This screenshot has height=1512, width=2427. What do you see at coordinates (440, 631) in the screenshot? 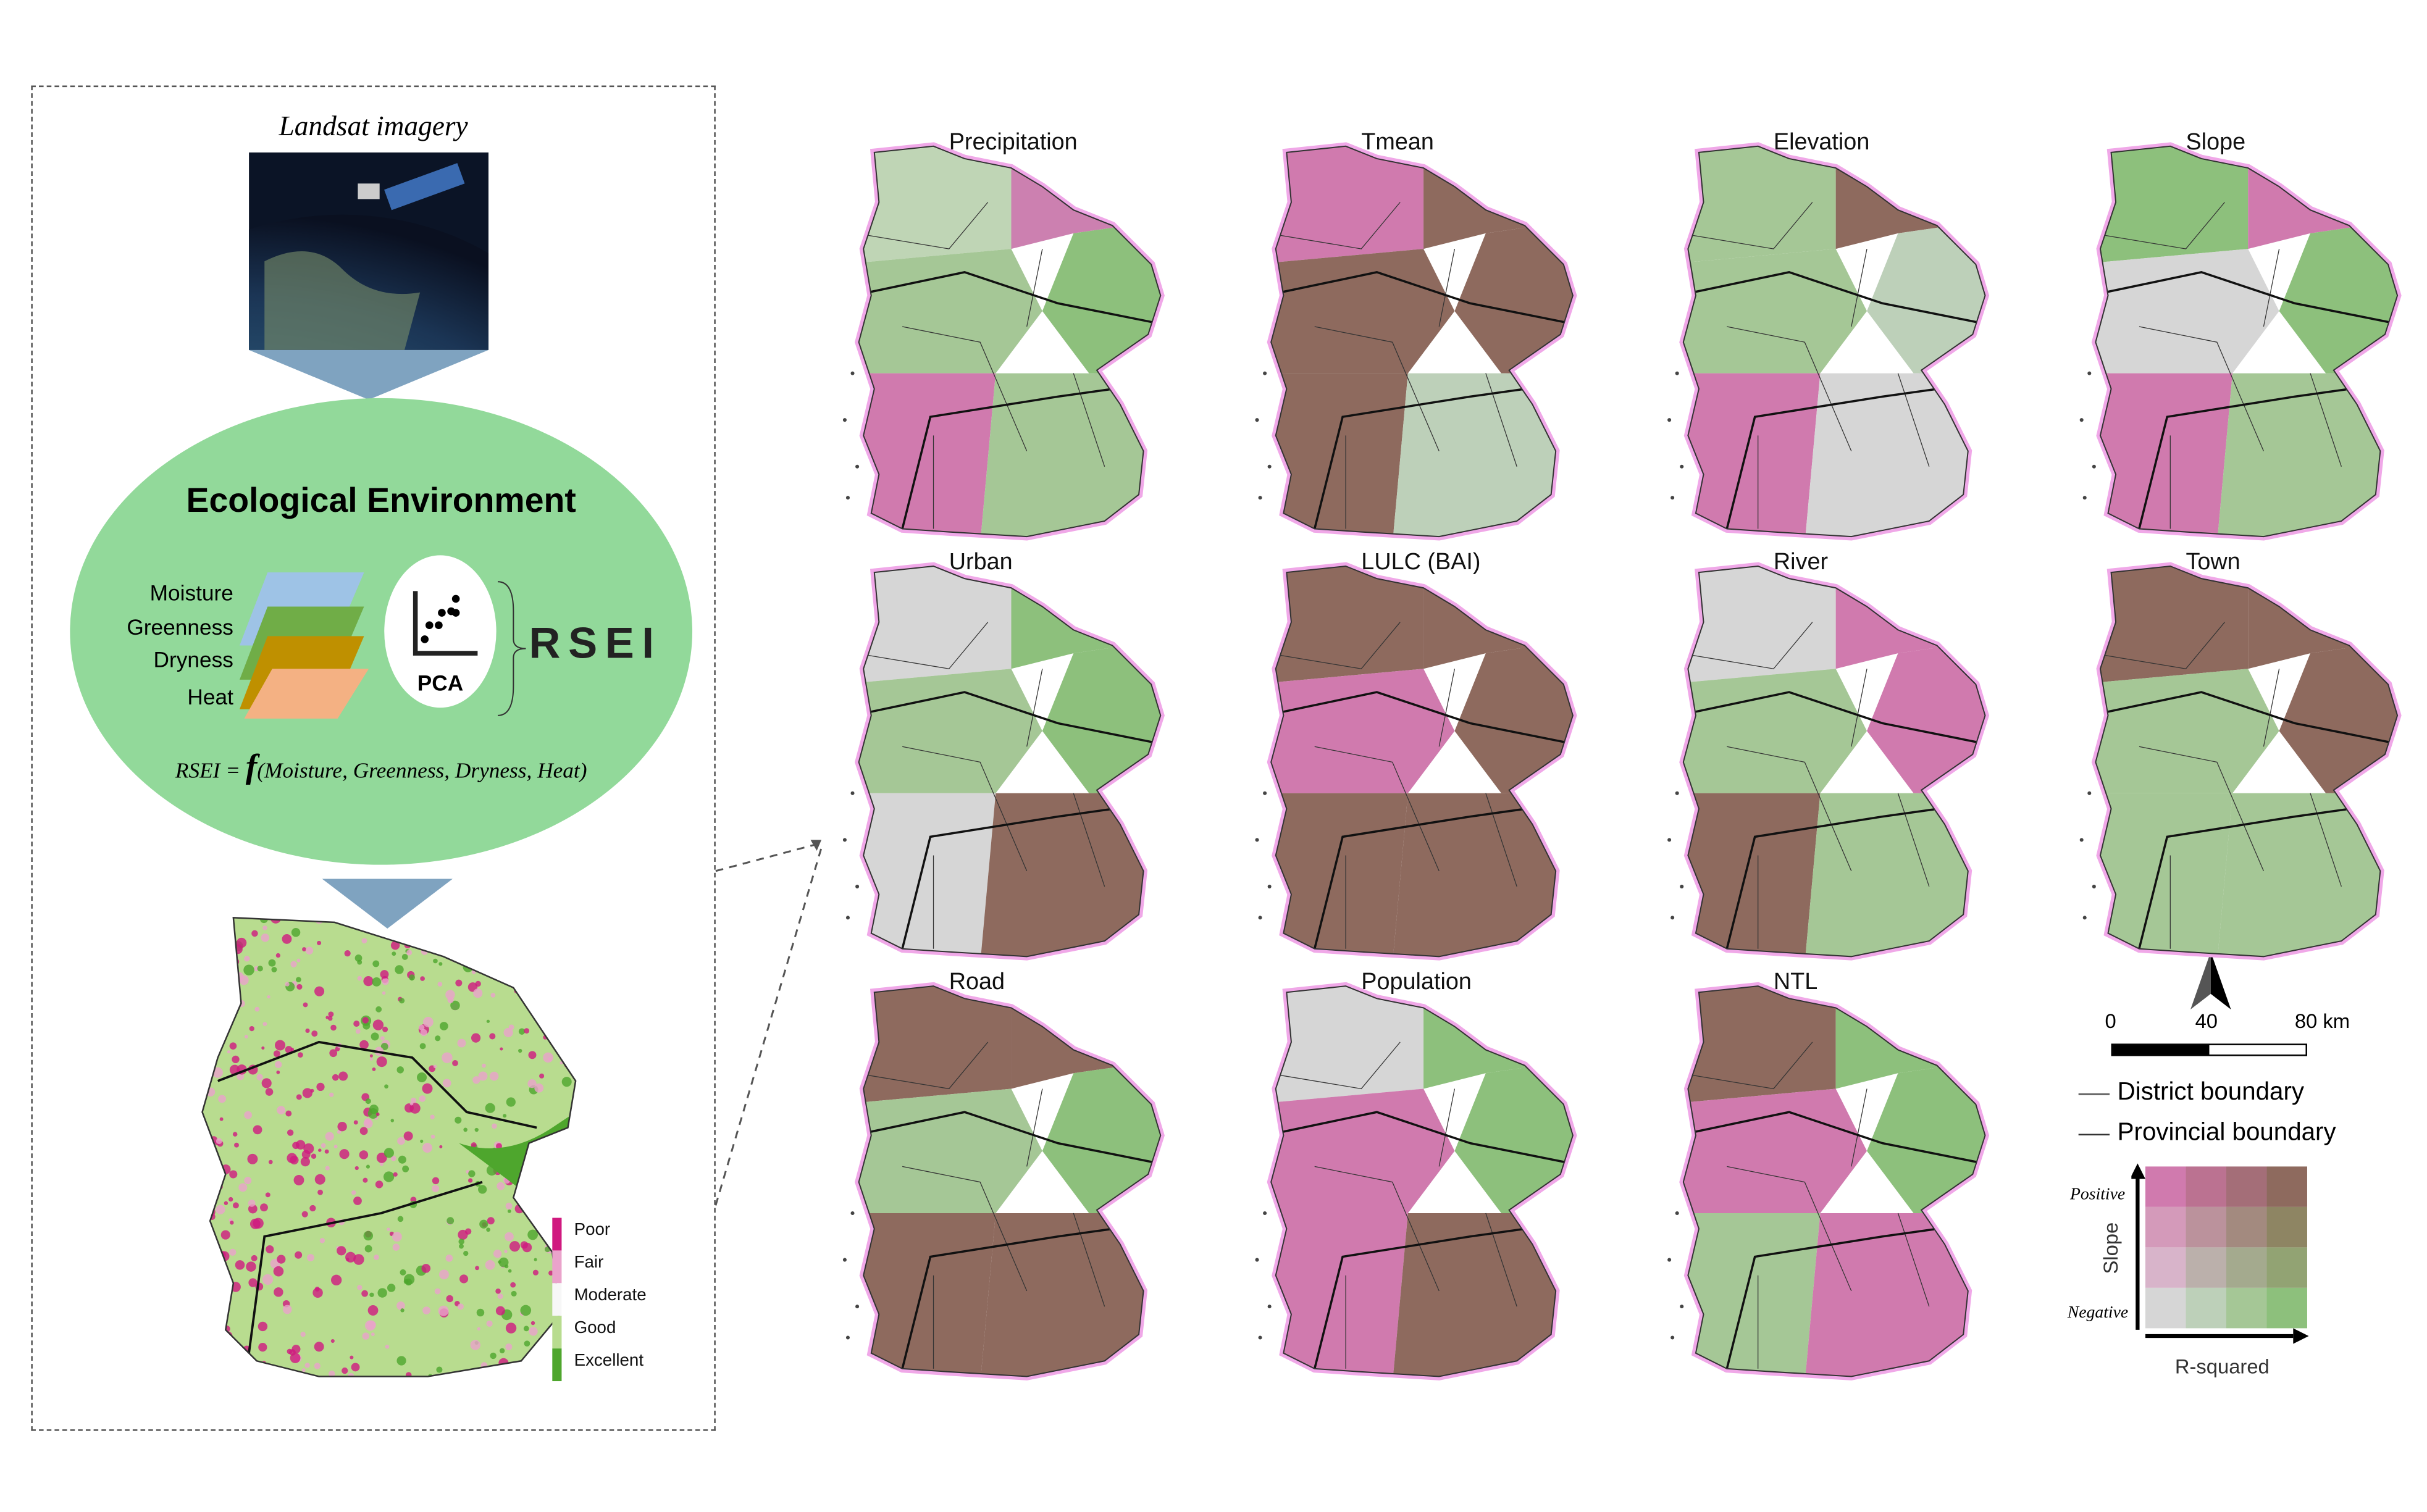
I see `pca-circle` at bounding box center [440, 631].